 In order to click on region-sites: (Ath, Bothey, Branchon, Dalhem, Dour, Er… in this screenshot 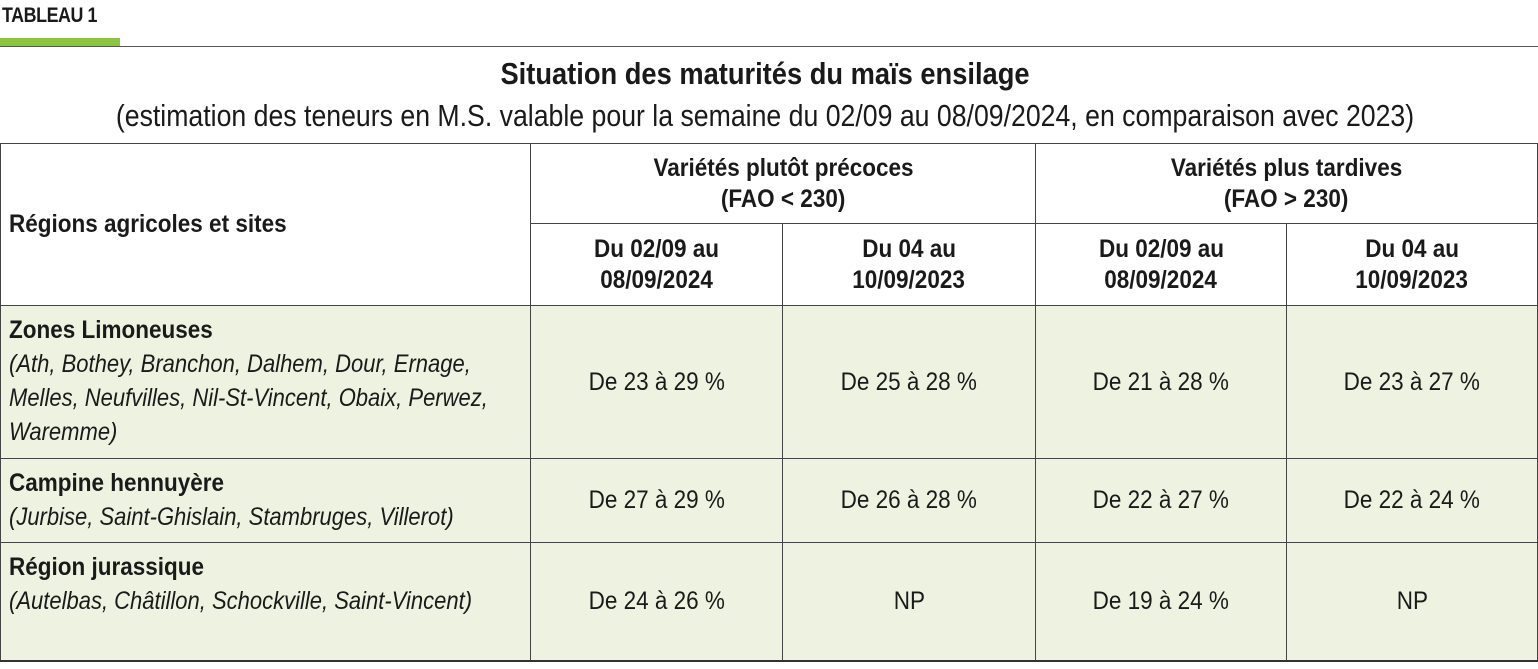, I will do `click(264, 398)`.